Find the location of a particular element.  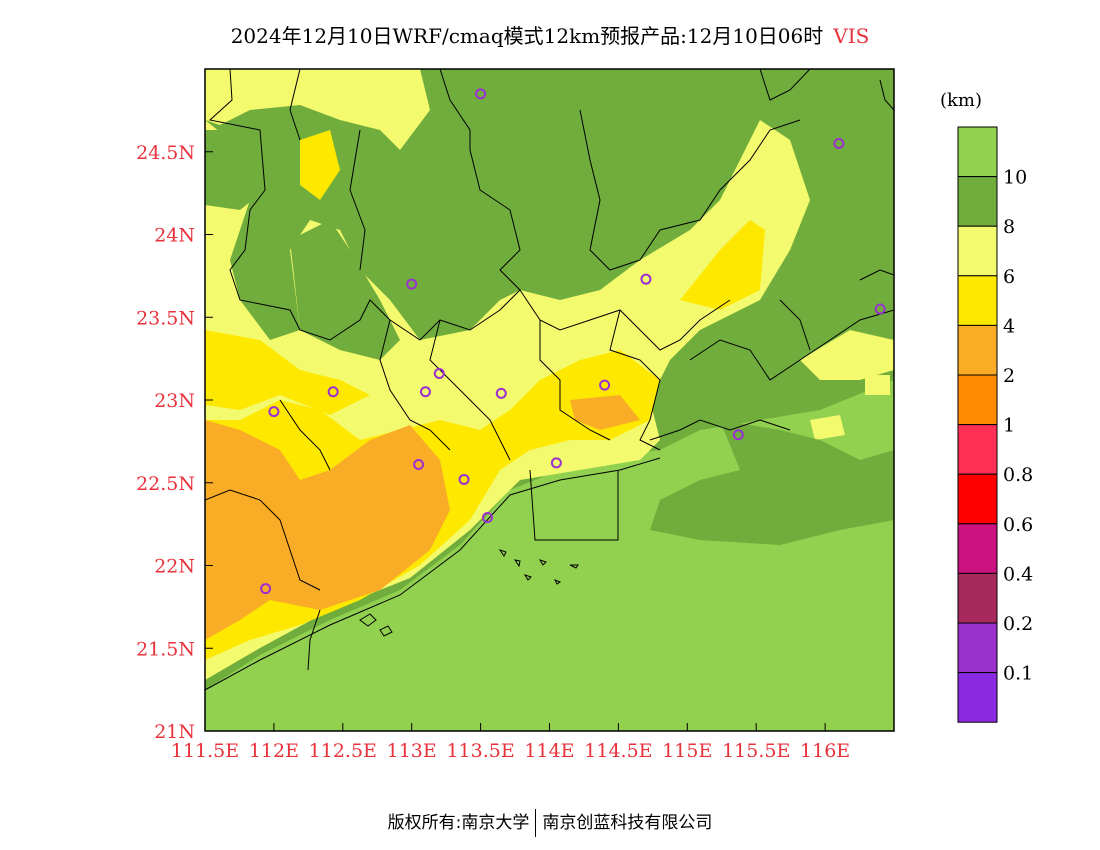

variable-name: VIS is located at coordinates (851, 36).